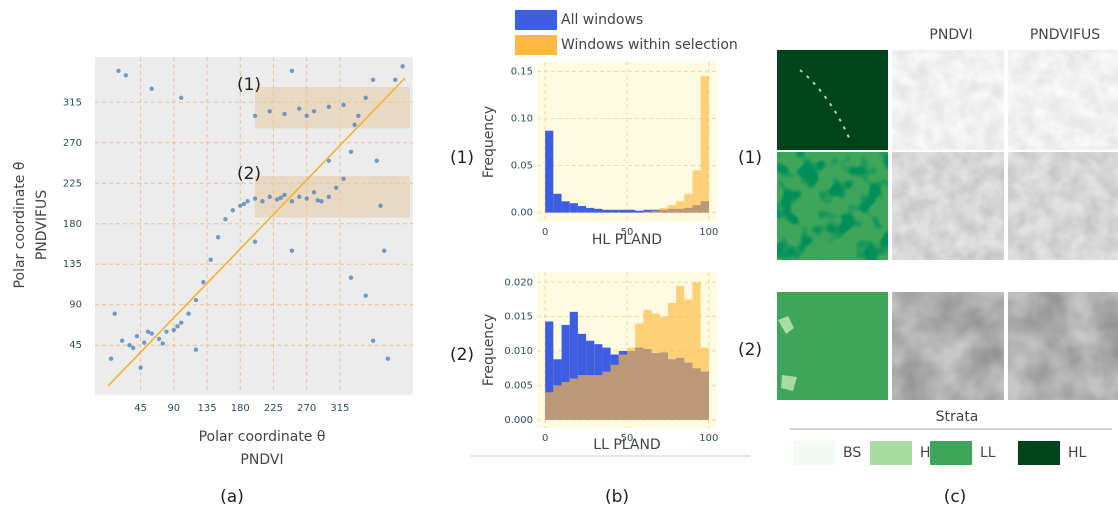 This screenshot has height=515, width=1118. Describe the element at coordinates (545, 438) in the screenshot. I see `x-tick-label: 0` at that location.